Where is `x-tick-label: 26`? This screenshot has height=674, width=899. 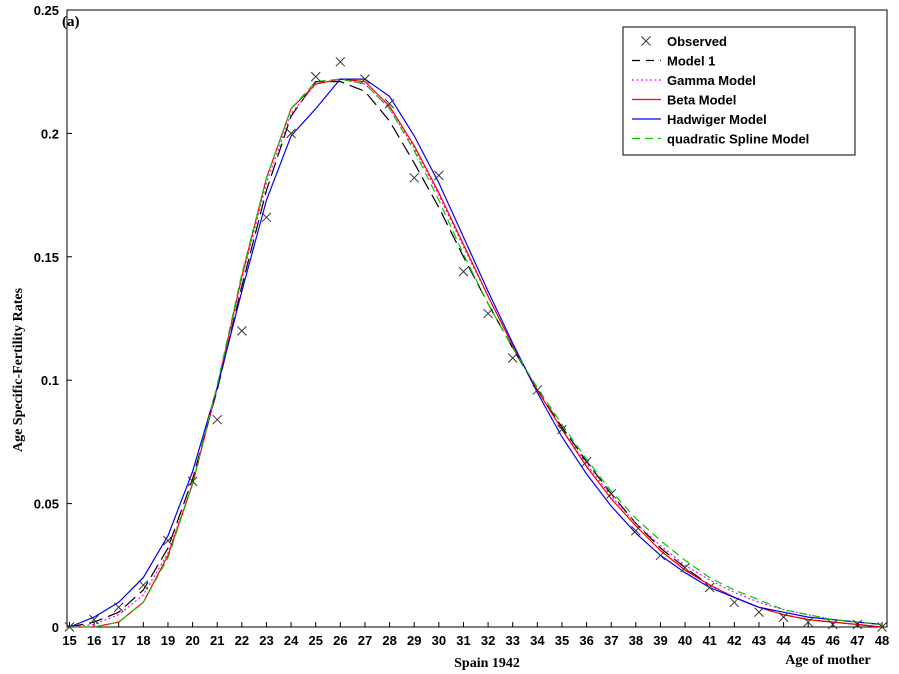 x-tick-label: 26 is located at coordinates (340, 640).